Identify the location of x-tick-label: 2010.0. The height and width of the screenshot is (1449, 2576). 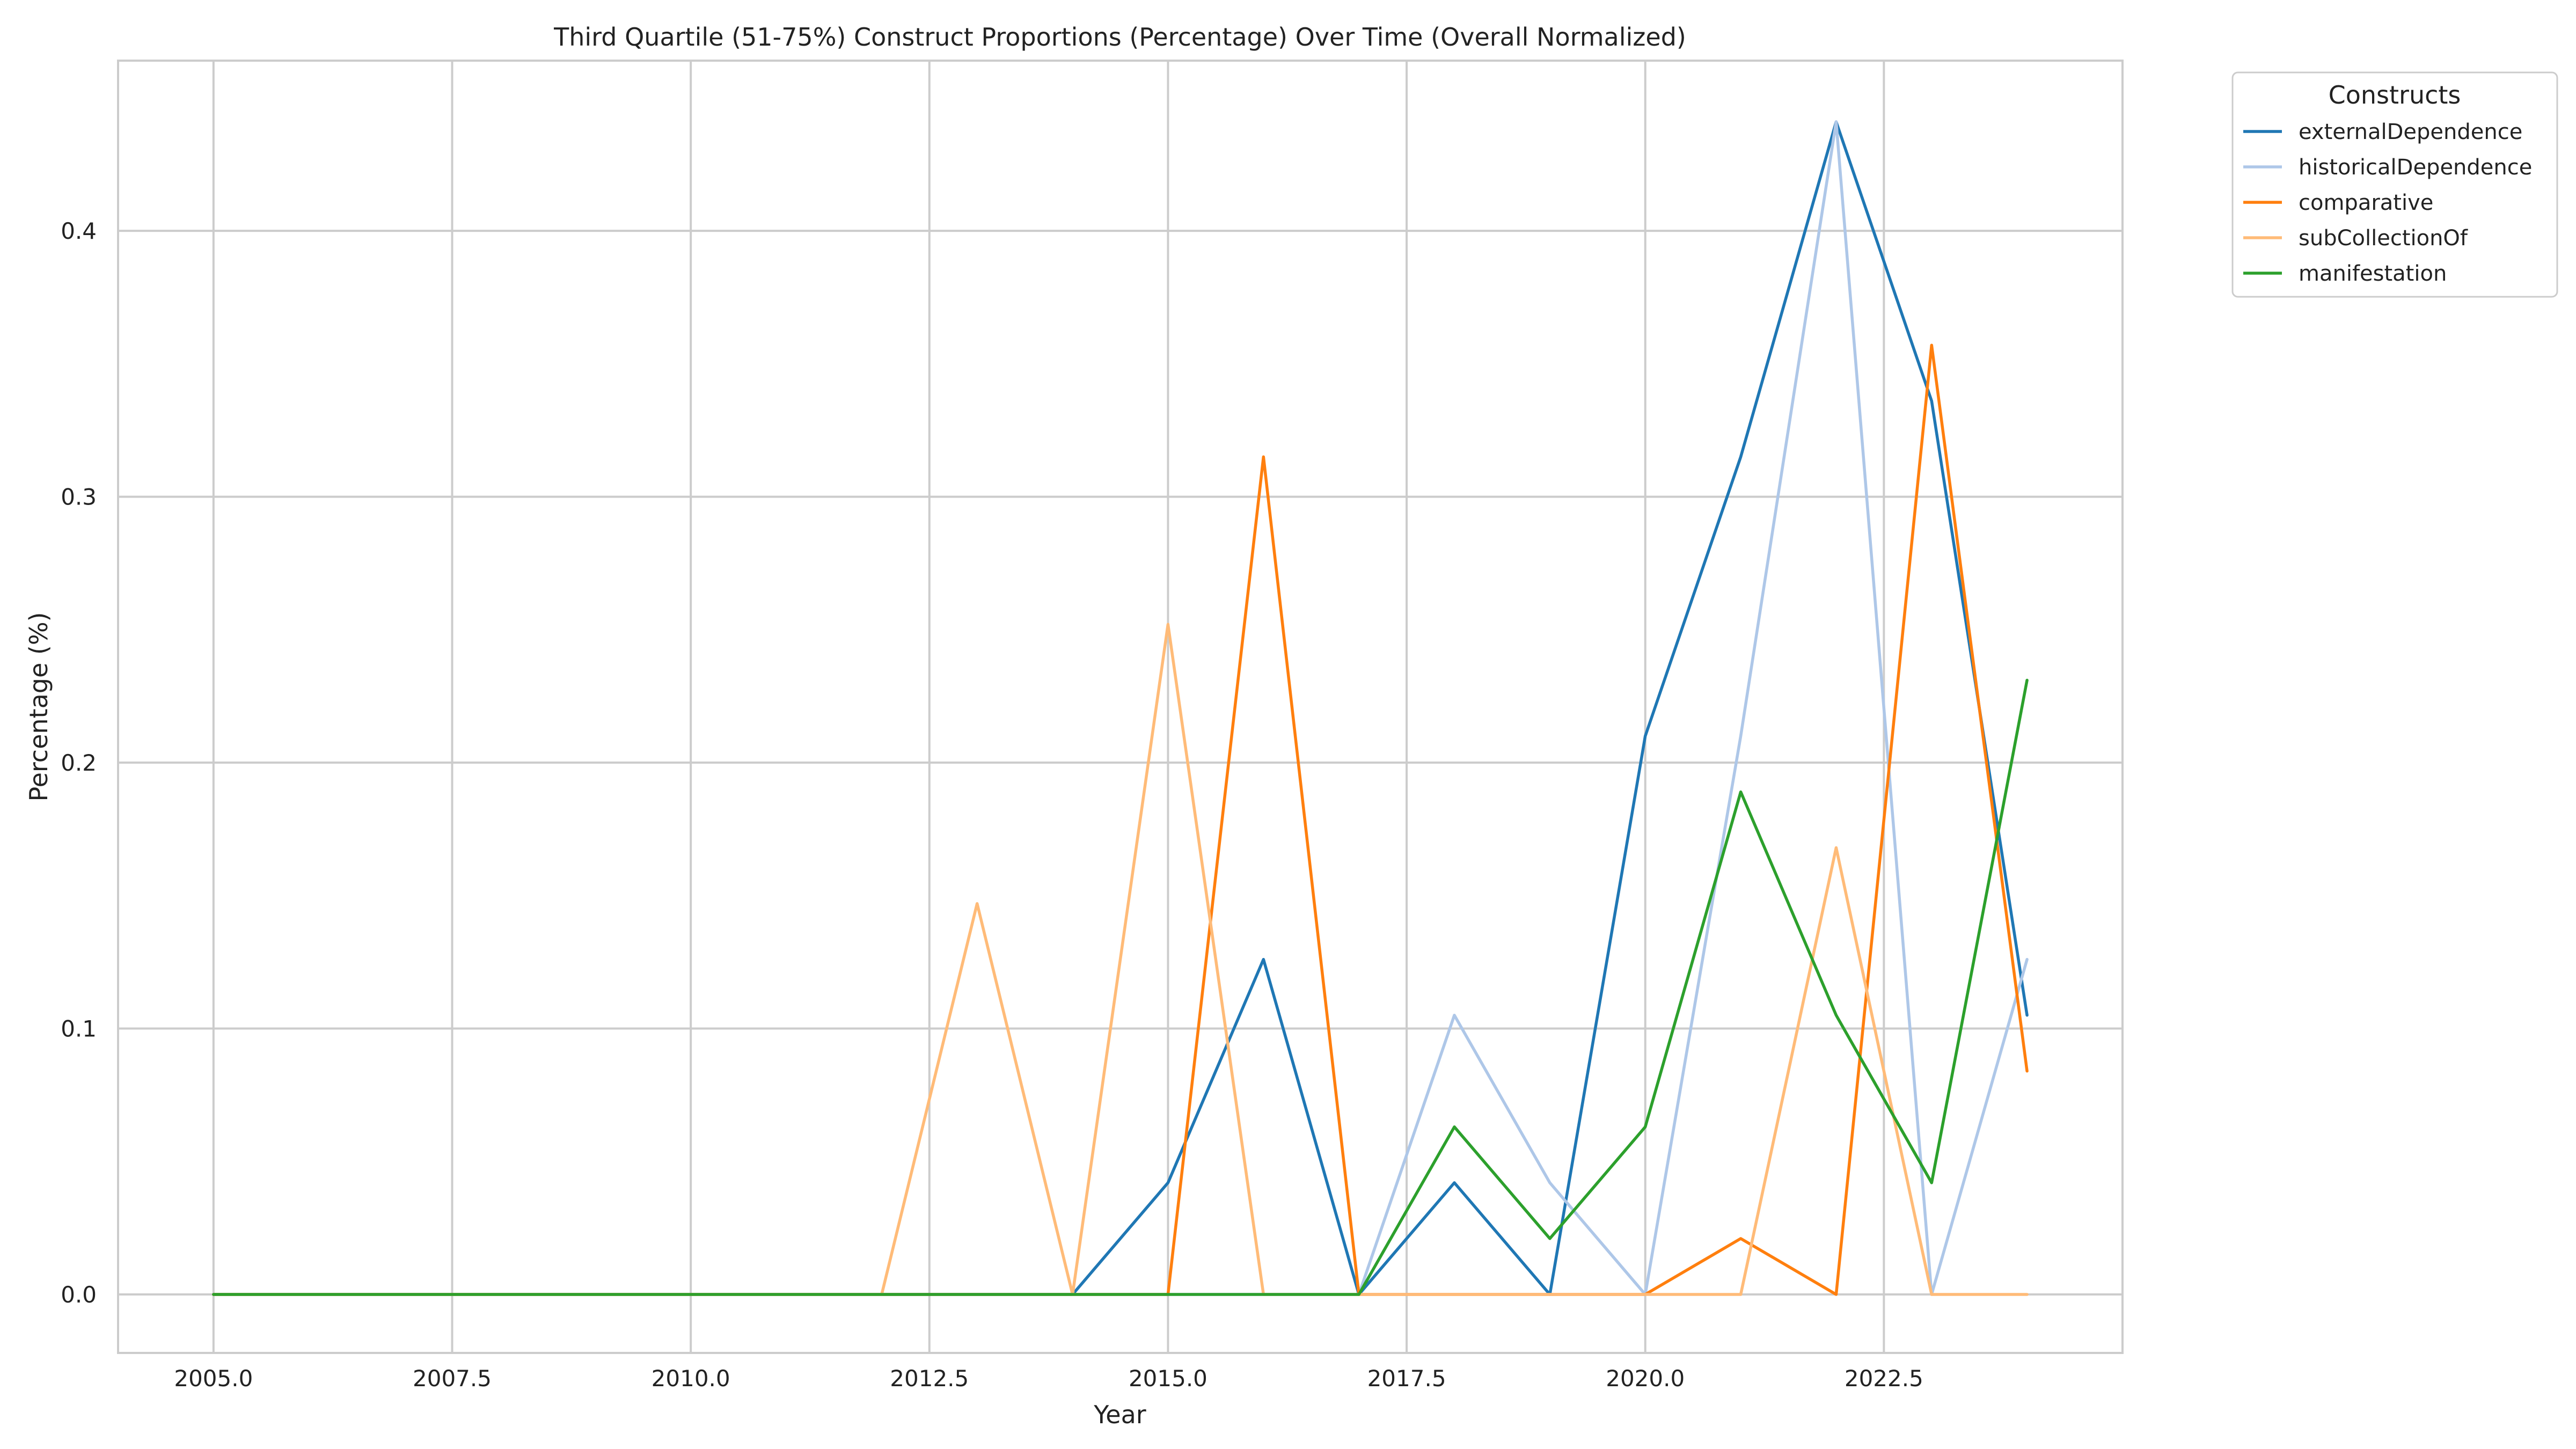
(691, 1378).